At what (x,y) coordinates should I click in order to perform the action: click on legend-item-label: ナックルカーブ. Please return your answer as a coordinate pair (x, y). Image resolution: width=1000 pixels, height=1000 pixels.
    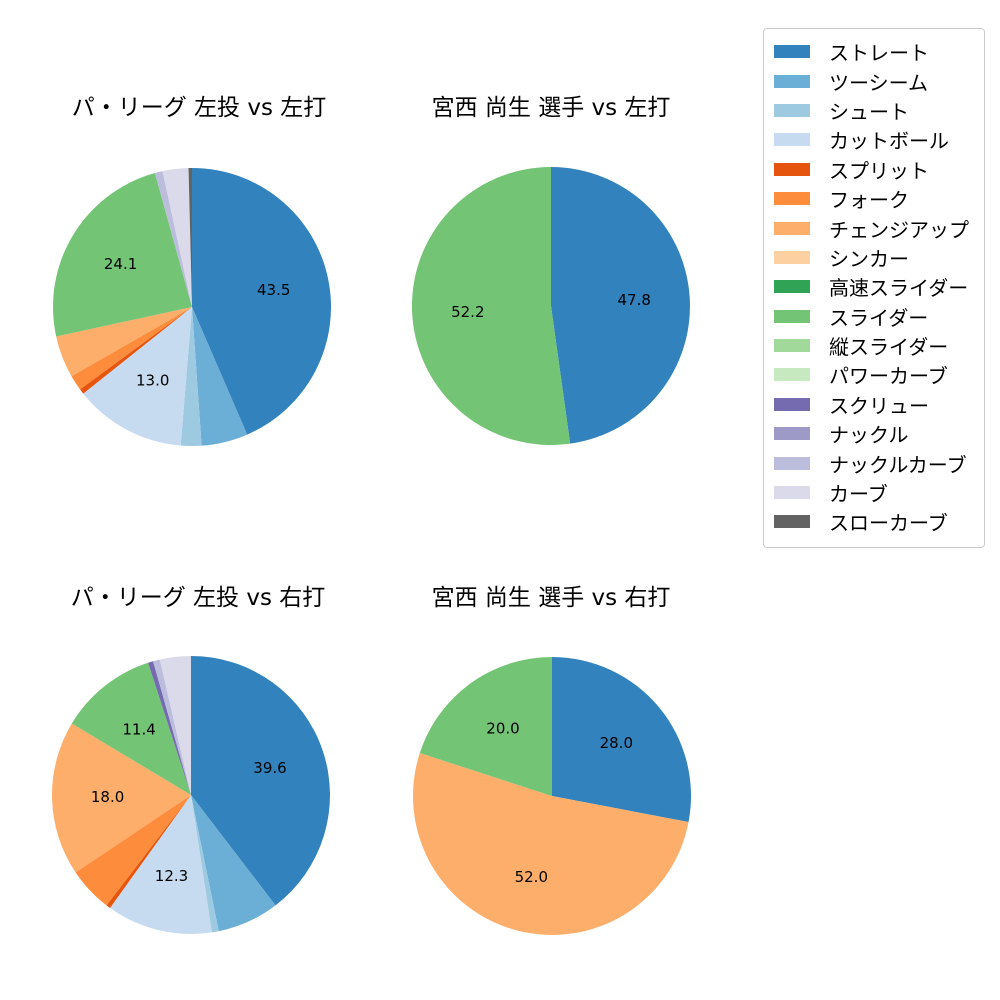
    Looking at the image, I should click on (898, 464).